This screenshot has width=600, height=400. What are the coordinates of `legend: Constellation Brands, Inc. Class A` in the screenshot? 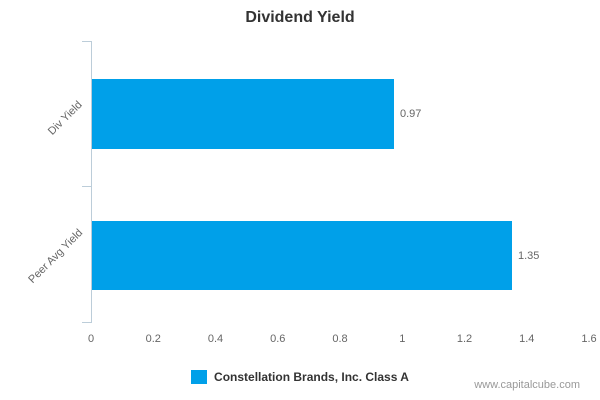 It's located at (300, 377).